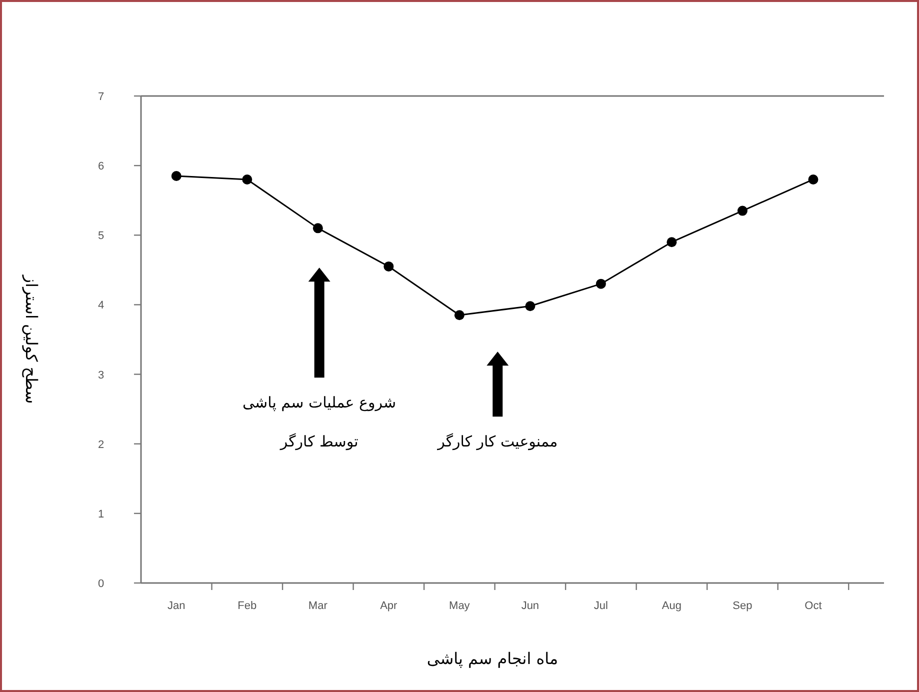 The height and width of the screenshot is (692, 919). What do you see at coordinates (101, 306) in the screenshot?
I see `y-tick-label: 4` at bounding box center [101, 306].